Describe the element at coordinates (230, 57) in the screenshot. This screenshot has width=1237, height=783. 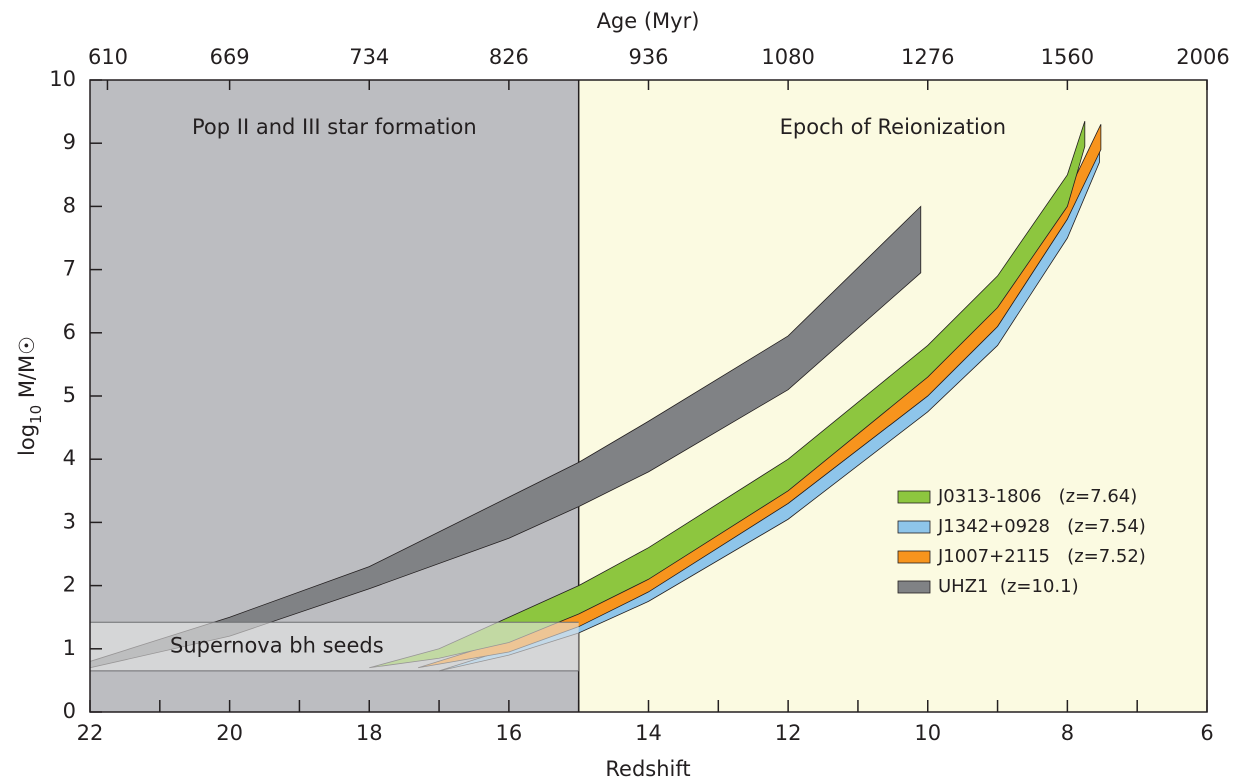
I see `top-tick-label: 669` at that location.